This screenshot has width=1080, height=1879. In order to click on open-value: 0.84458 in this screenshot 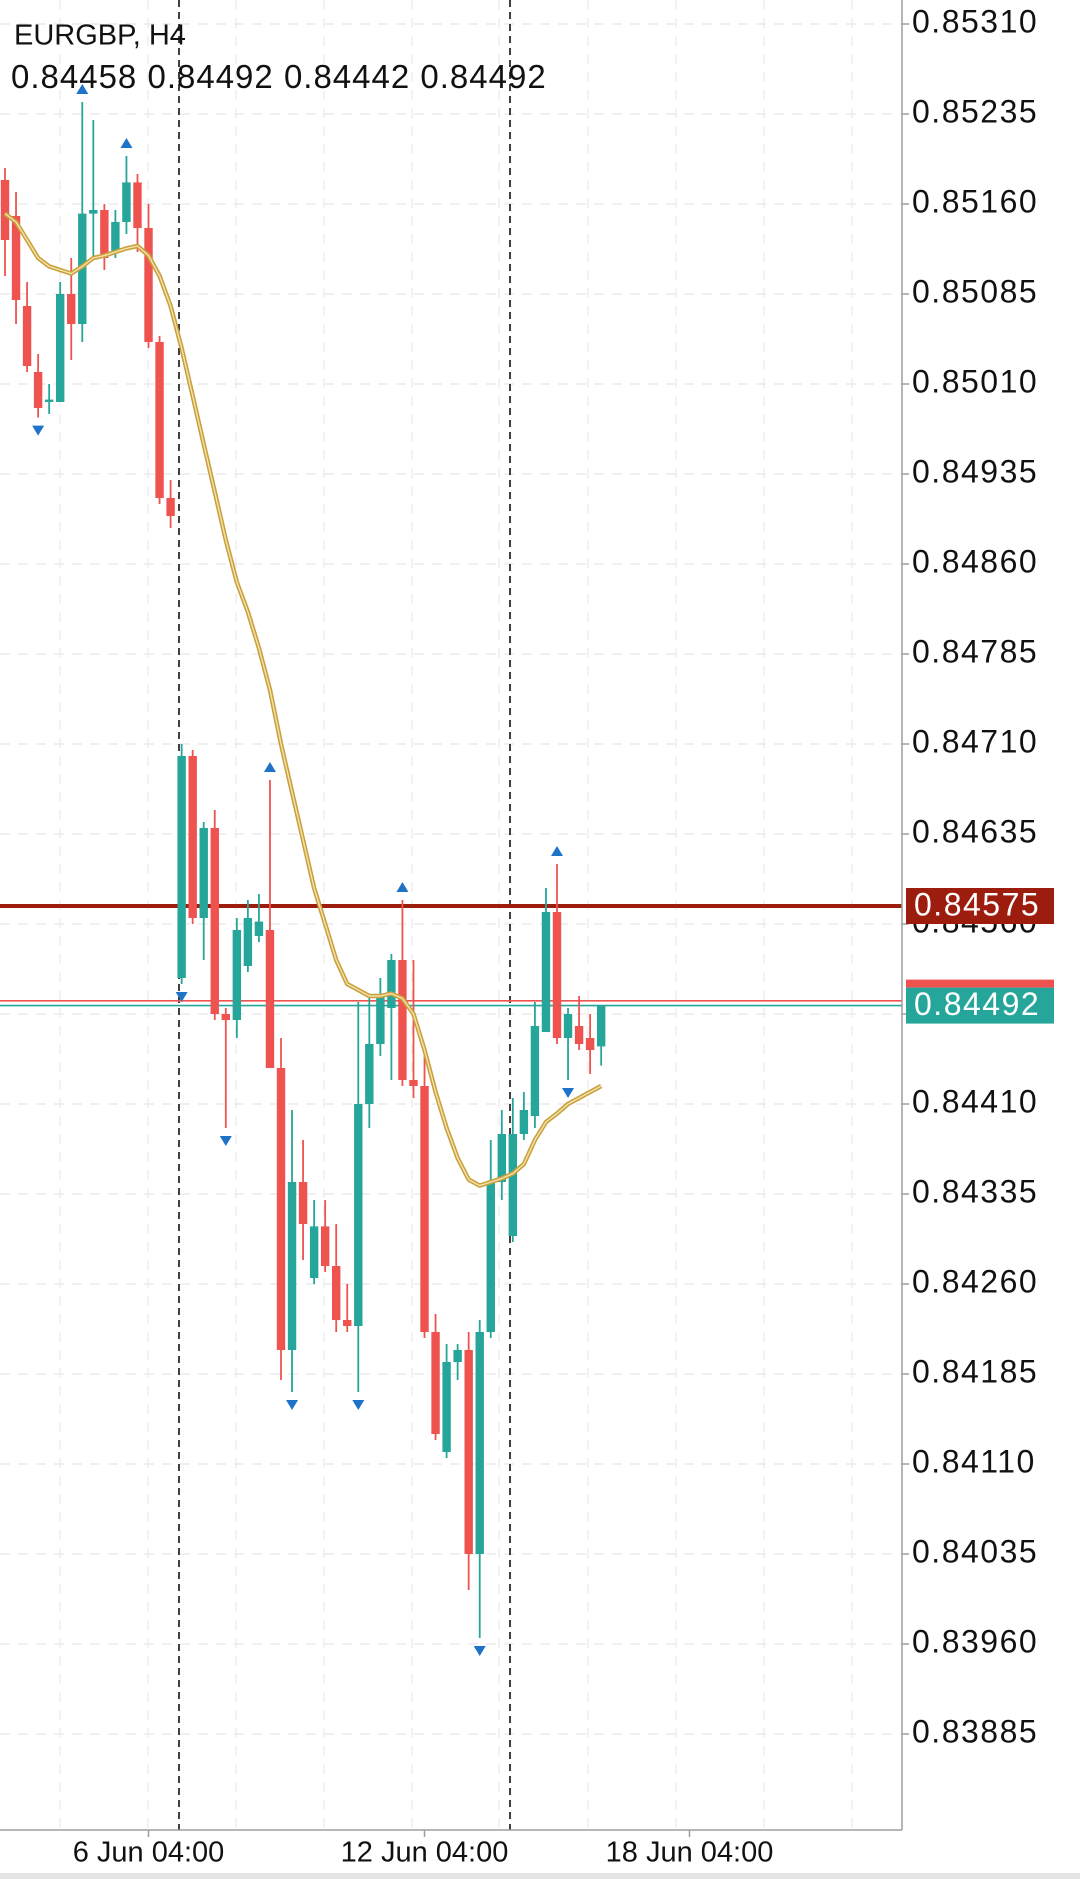, I will do `click(74, 76)`.